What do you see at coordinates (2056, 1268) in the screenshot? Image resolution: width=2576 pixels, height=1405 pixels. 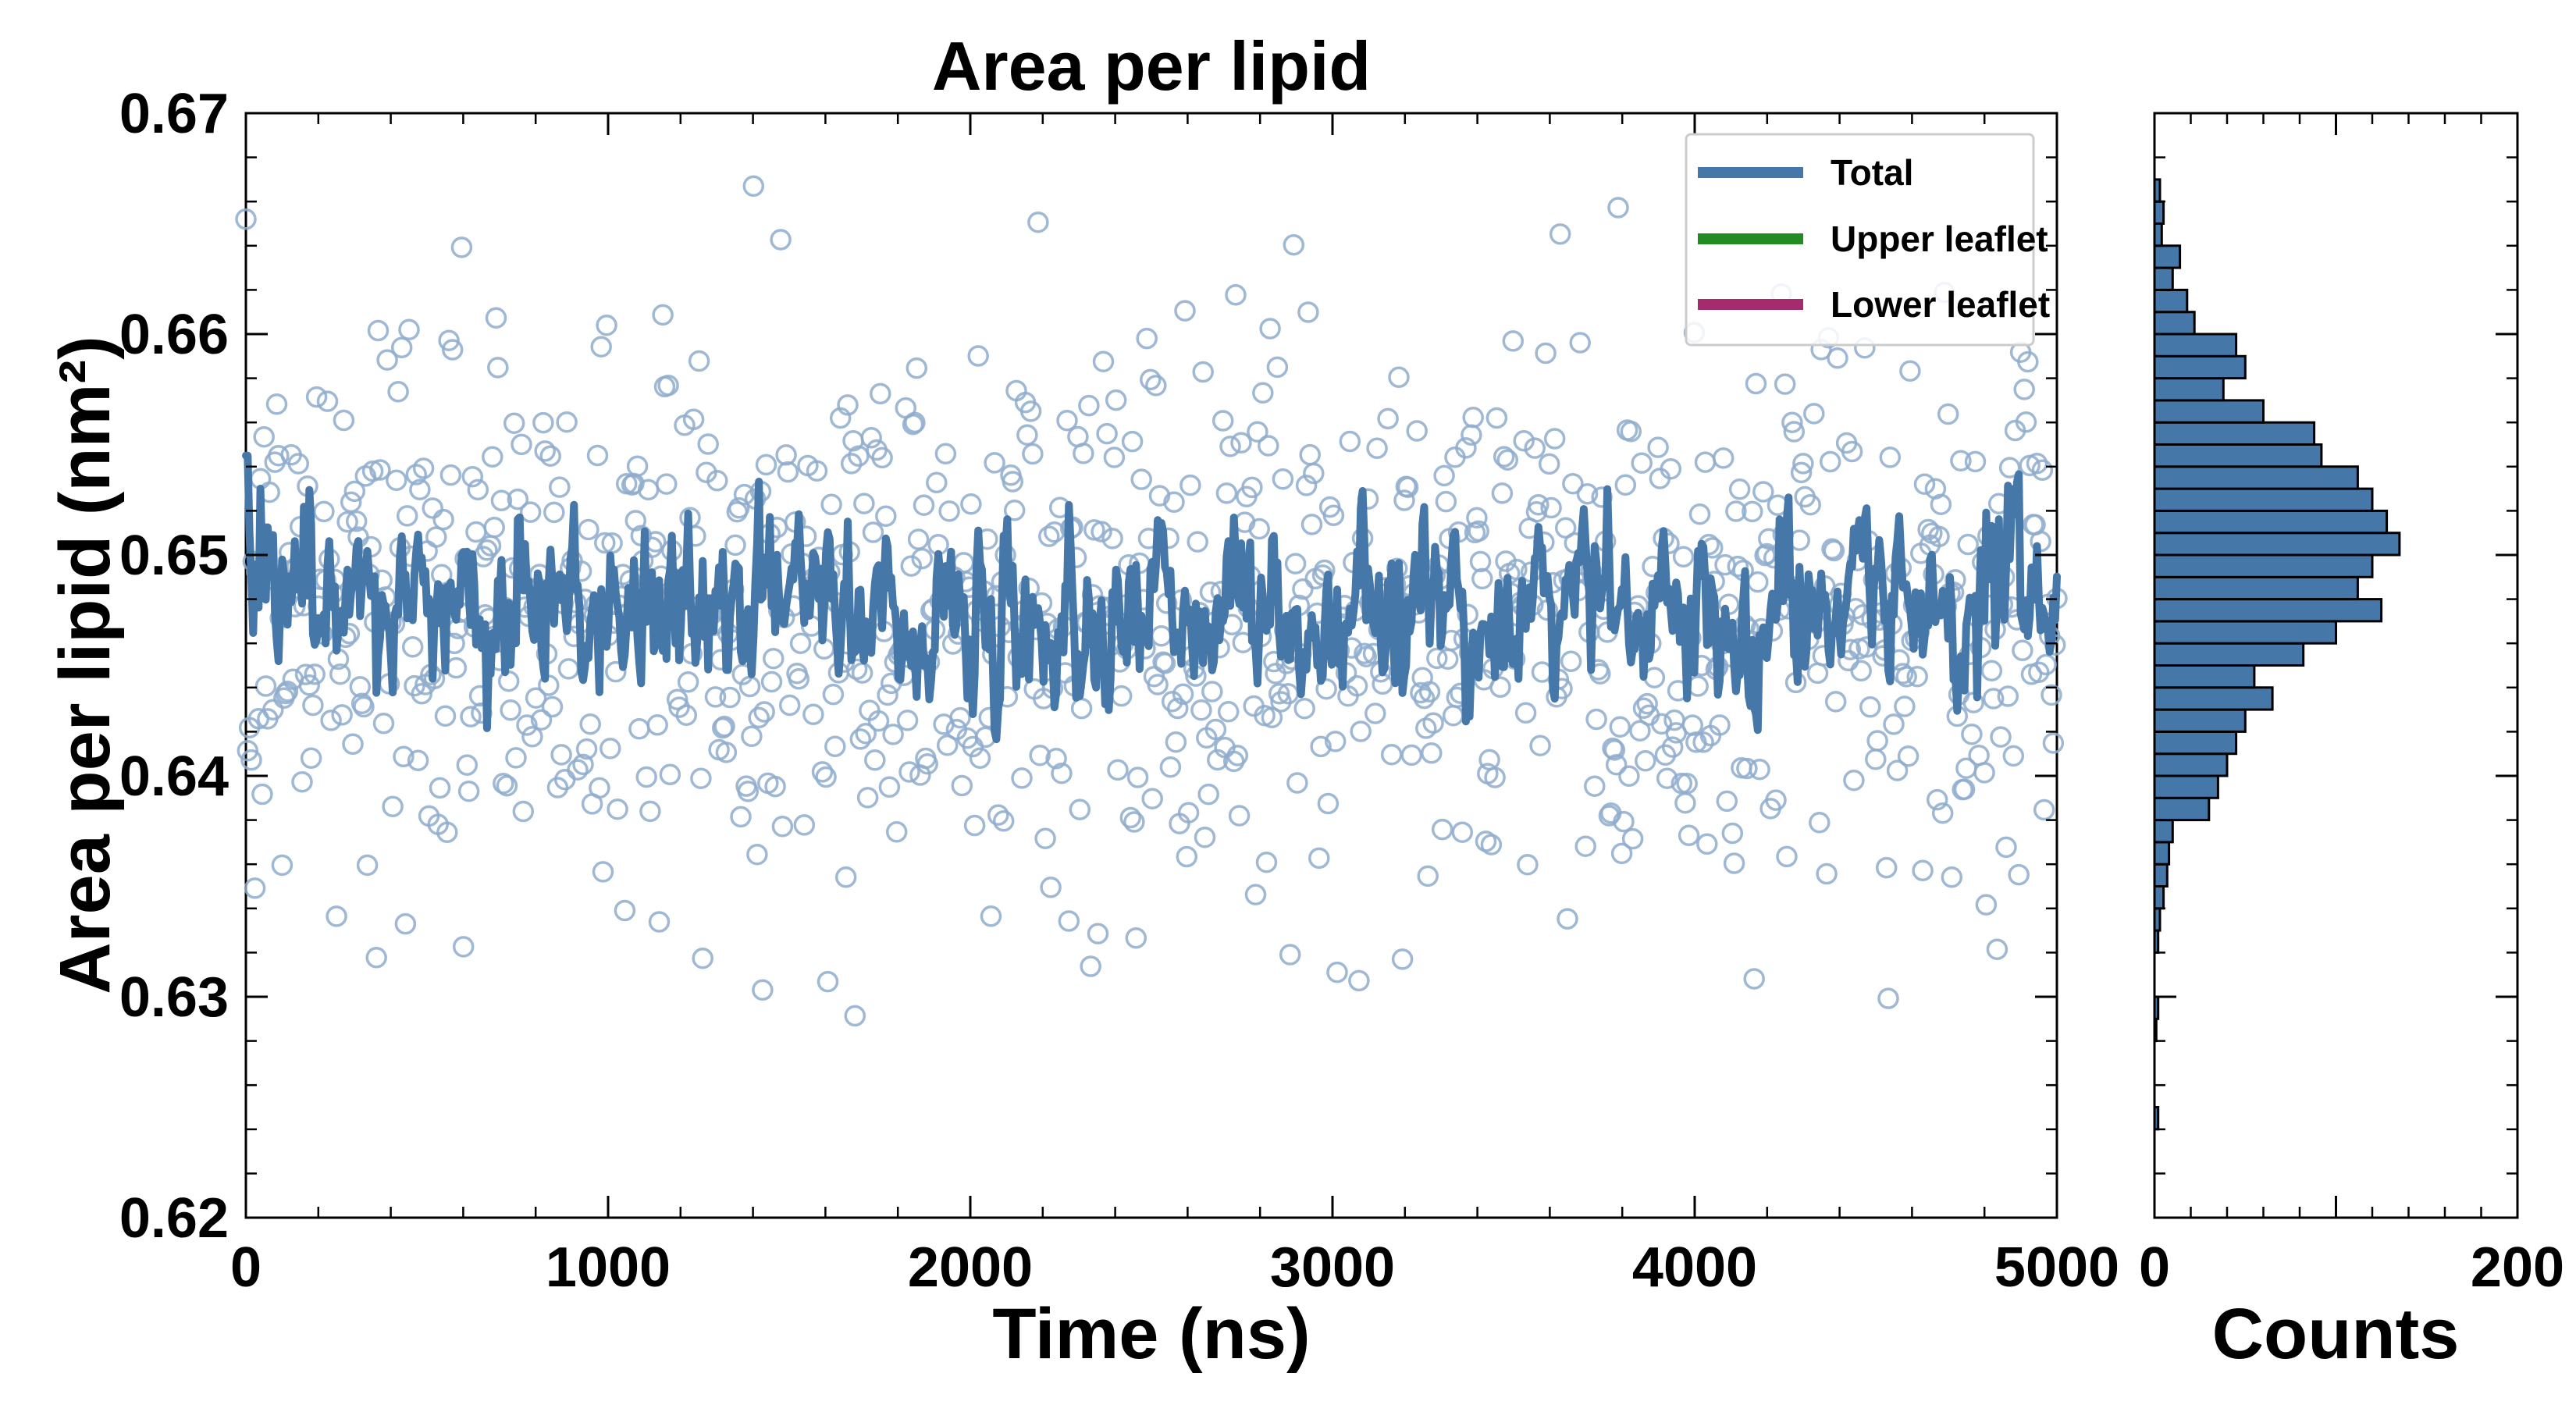 I see `x-tick-label: 5000` at bounding box center [2056, 1268].